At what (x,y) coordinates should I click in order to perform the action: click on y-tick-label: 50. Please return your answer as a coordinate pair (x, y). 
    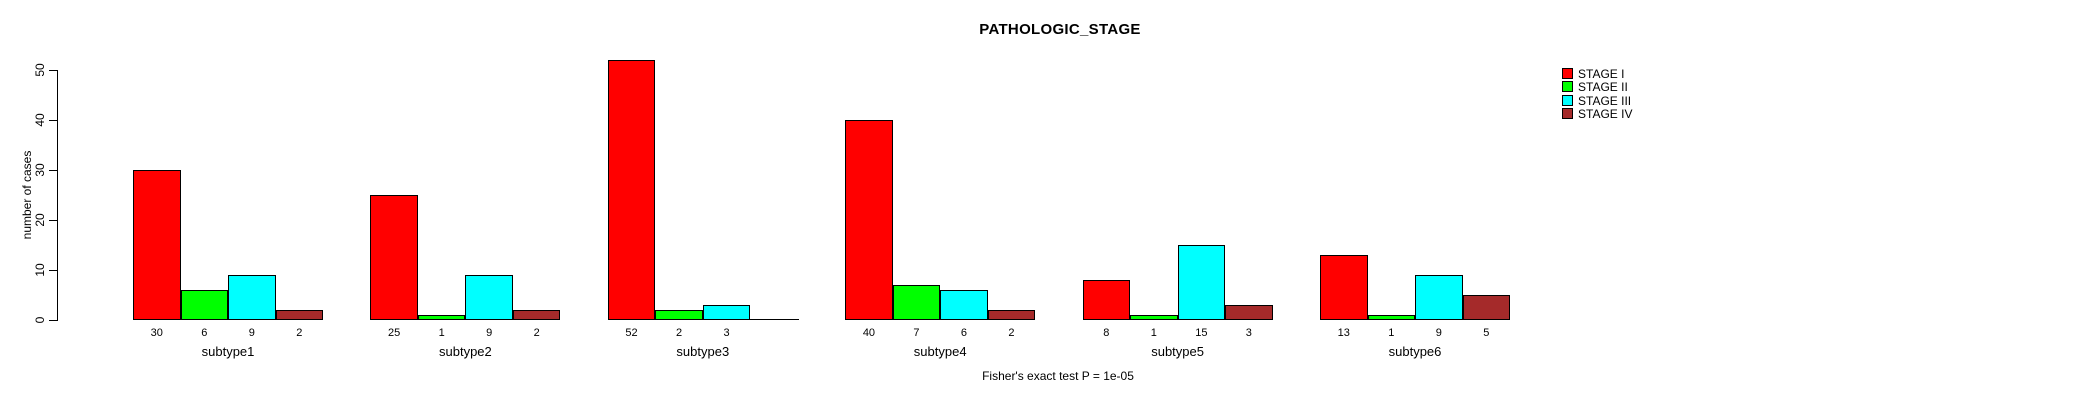
    Looking at the image, I should click on (40, 70).